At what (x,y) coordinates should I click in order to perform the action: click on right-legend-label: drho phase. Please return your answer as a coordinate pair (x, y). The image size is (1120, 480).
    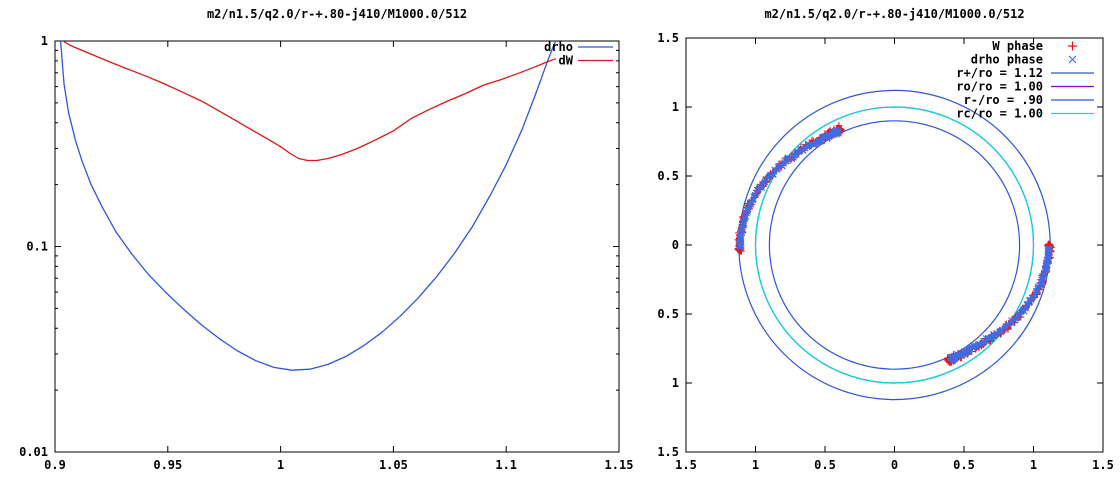
    Looking at the image, I should click on (1007, 60).